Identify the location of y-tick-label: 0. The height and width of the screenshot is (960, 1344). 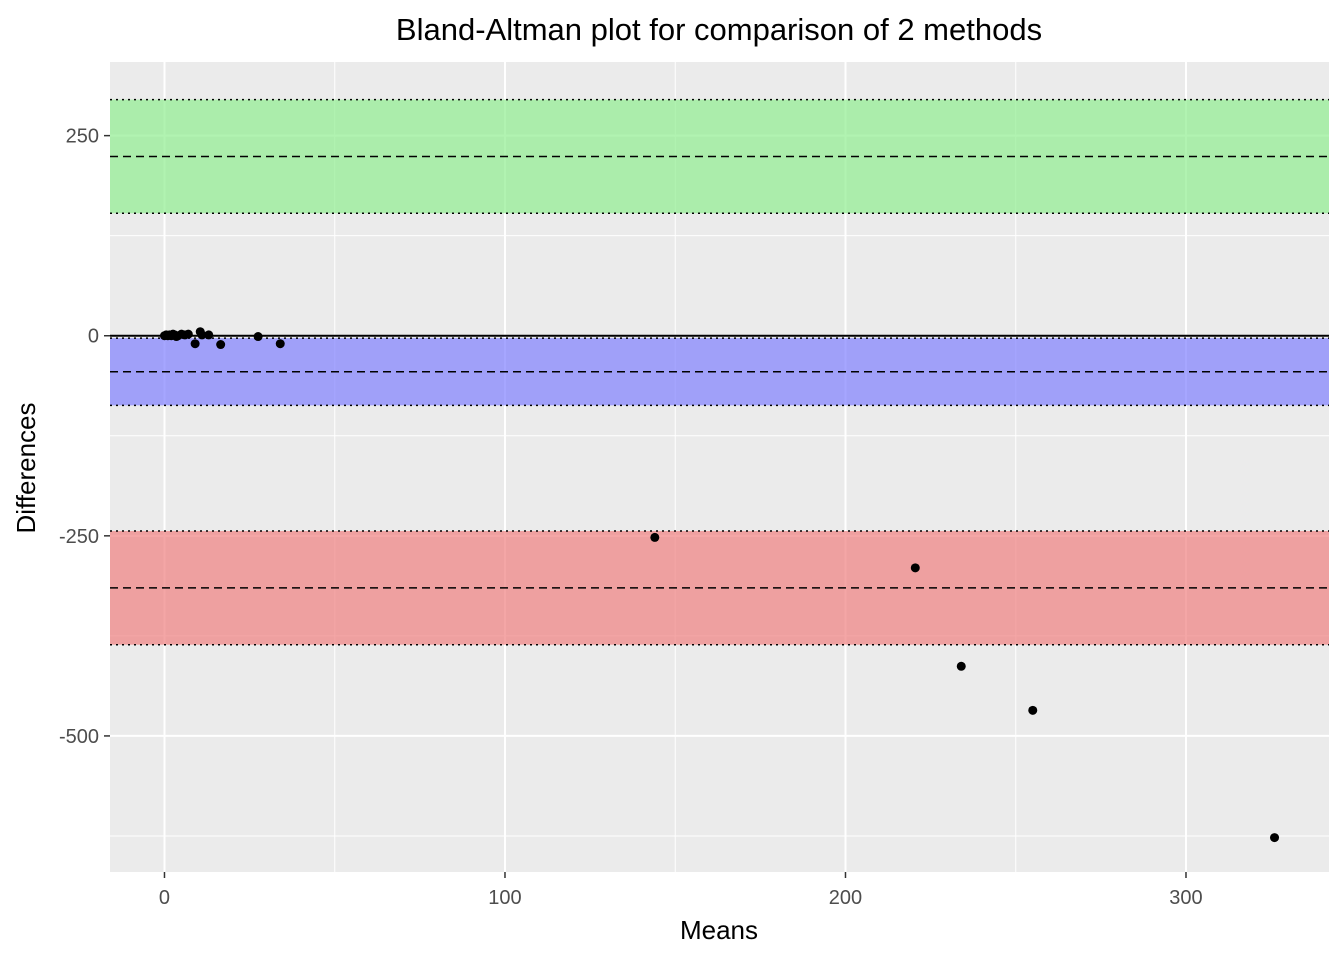
(93, 337).